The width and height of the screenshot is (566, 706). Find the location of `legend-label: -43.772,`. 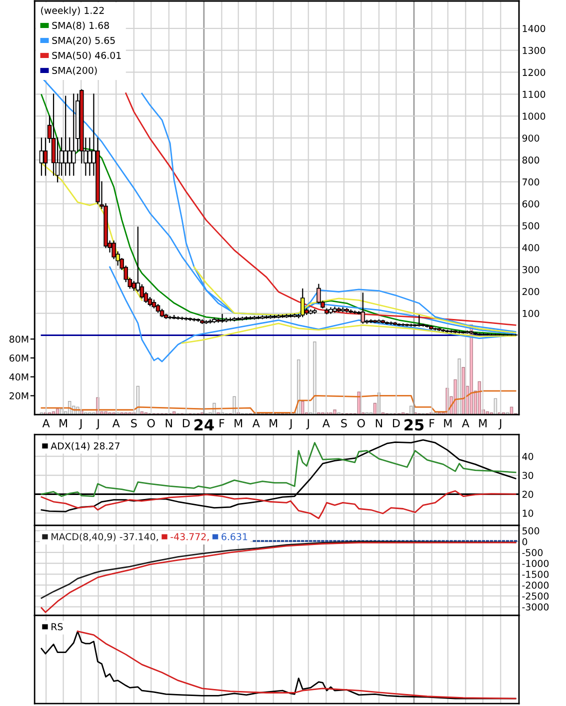

legend-label: -43.772, is located at coordinates (189, 537).